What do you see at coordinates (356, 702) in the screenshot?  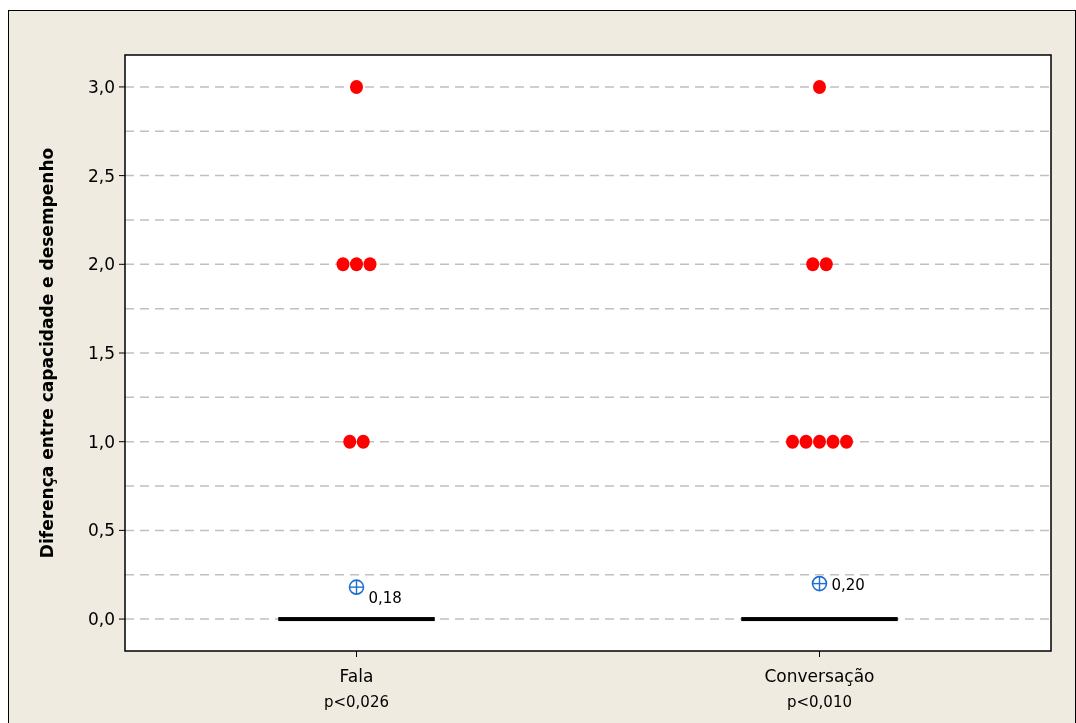 I see `text: p<0,026` at bounding box center [356, 702].